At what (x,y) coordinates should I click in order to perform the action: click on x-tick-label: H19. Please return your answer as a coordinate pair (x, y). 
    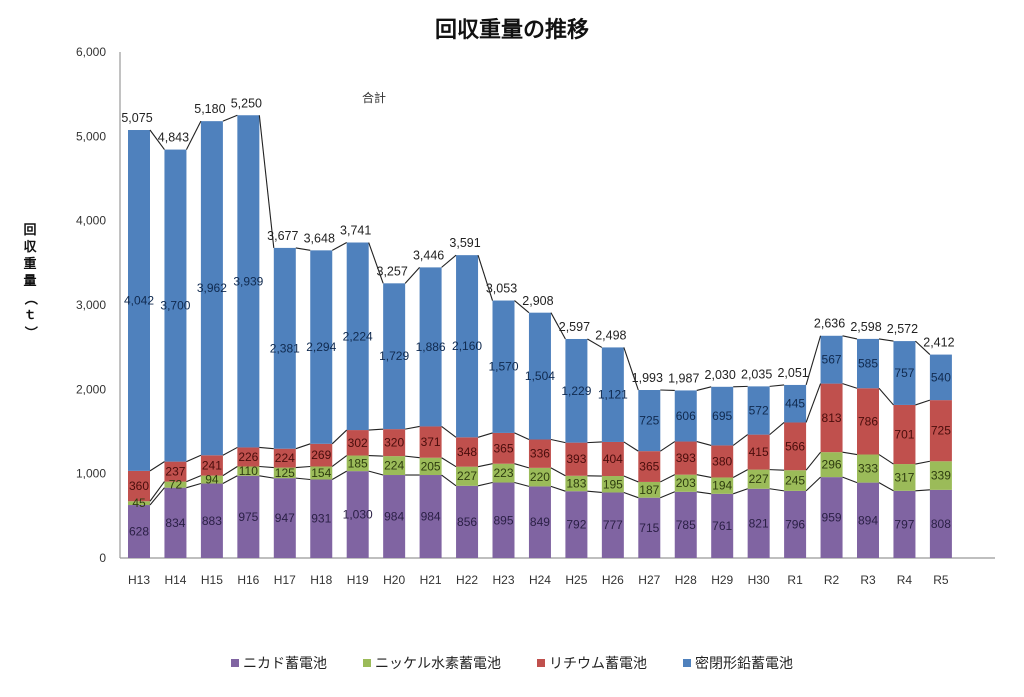
    Looking at the image, I should click on (358, 580).